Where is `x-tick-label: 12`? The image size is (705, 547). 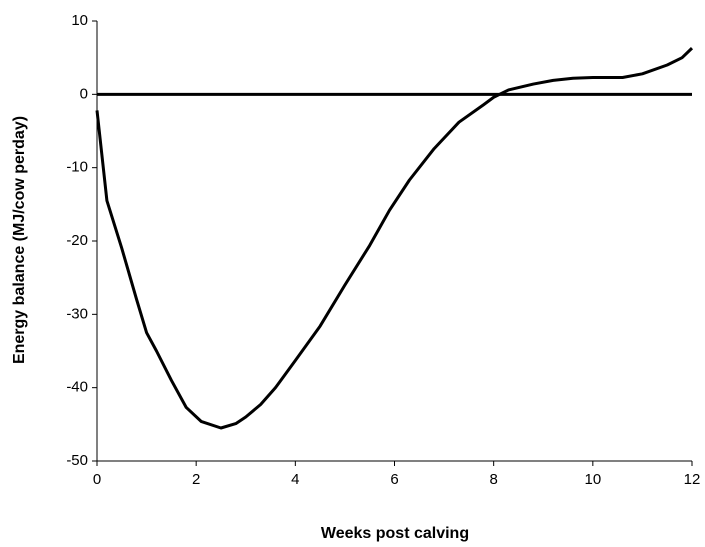
x-tick-label: 12 is located at coordinates (692, 479).